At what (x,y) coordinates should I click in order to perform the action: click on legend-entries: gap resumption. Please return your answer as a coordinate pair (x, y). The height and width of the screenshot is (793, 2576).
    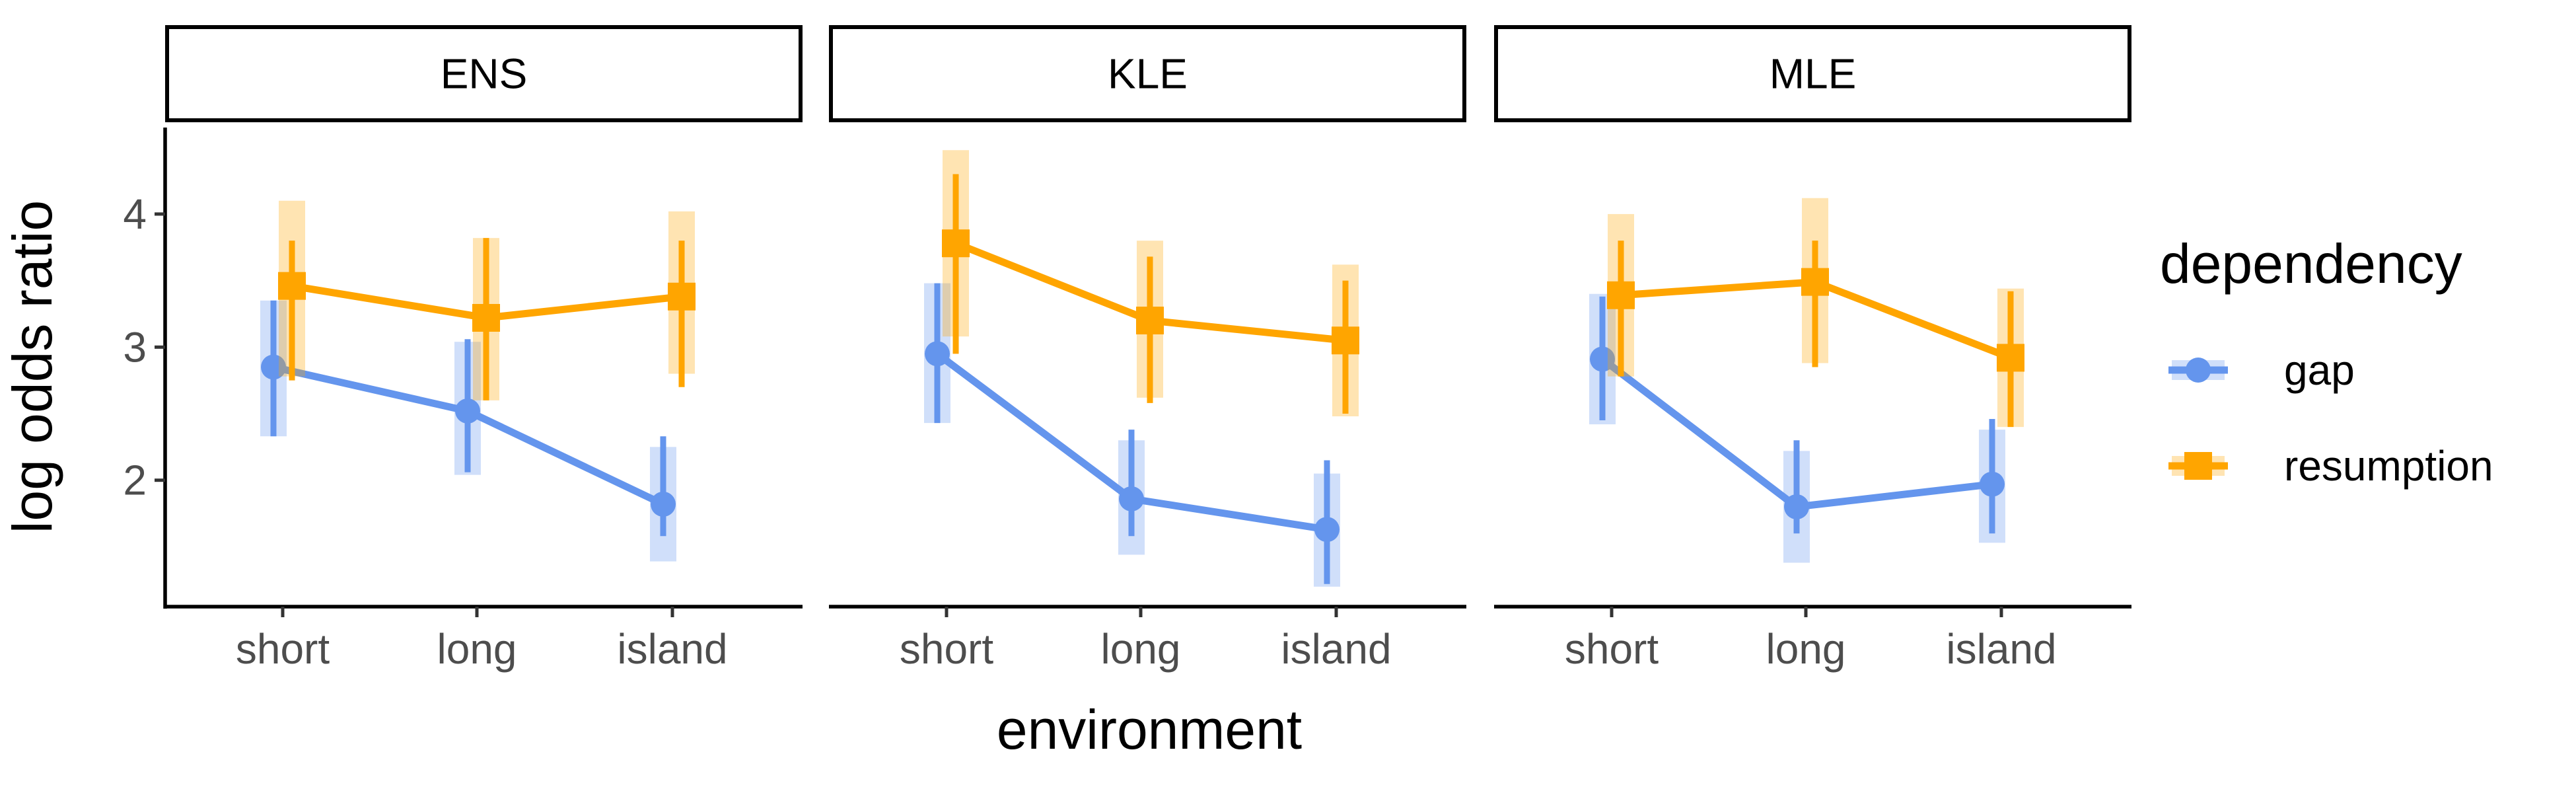
    Looking at the image, I should click on (2331, 418).